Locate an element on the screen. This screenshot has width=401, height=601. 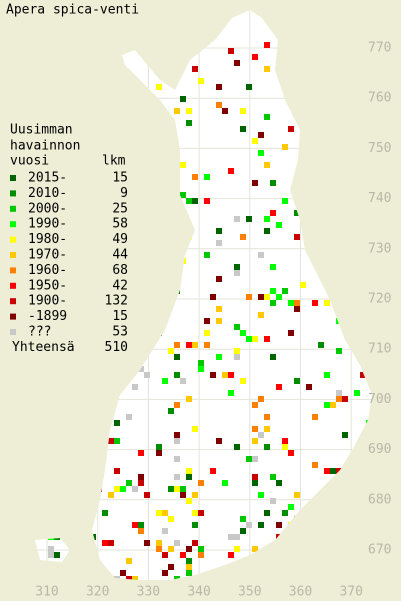
legend-label: 1970- is located at coordinates (47, 255).